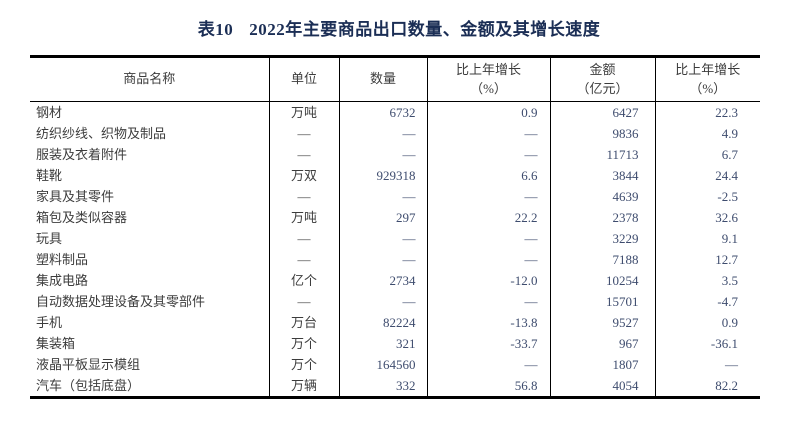  Describe the element at coordinates (395, 386) in the screenshot. I see `table-row: 汽车（包括底盘） 万辆 332 56.8 4054 82.2` at that location.